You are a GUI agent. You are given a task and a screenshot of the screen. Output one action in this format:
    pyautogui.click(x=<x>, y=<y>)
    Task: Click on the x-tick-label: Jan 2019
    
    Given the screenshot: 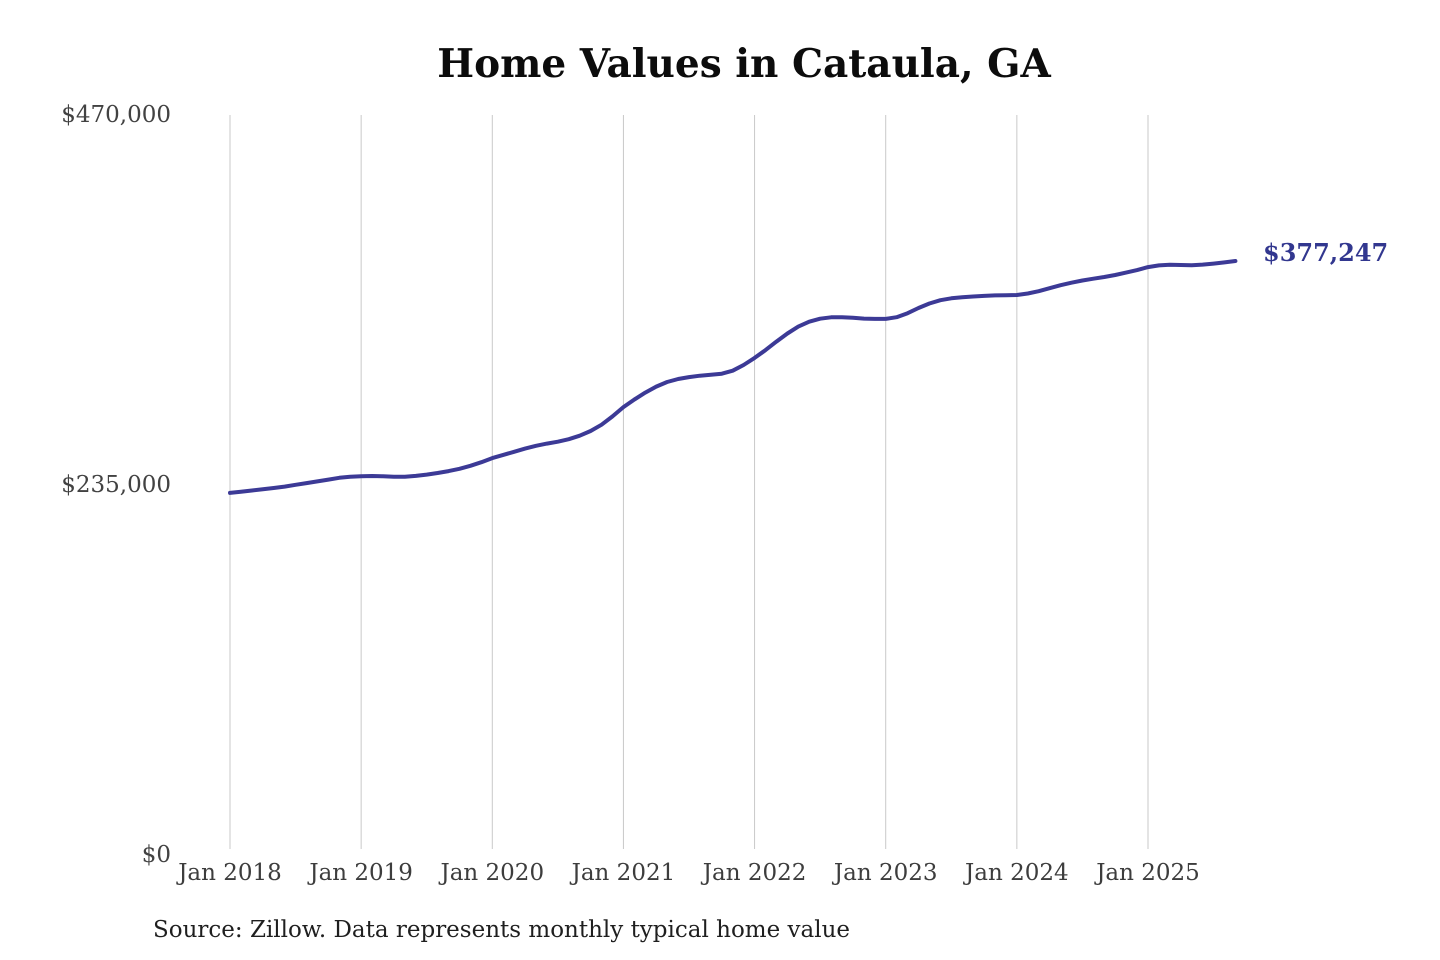 What is the action you would take?
    pyautogui.click(x=361, y=873)
    